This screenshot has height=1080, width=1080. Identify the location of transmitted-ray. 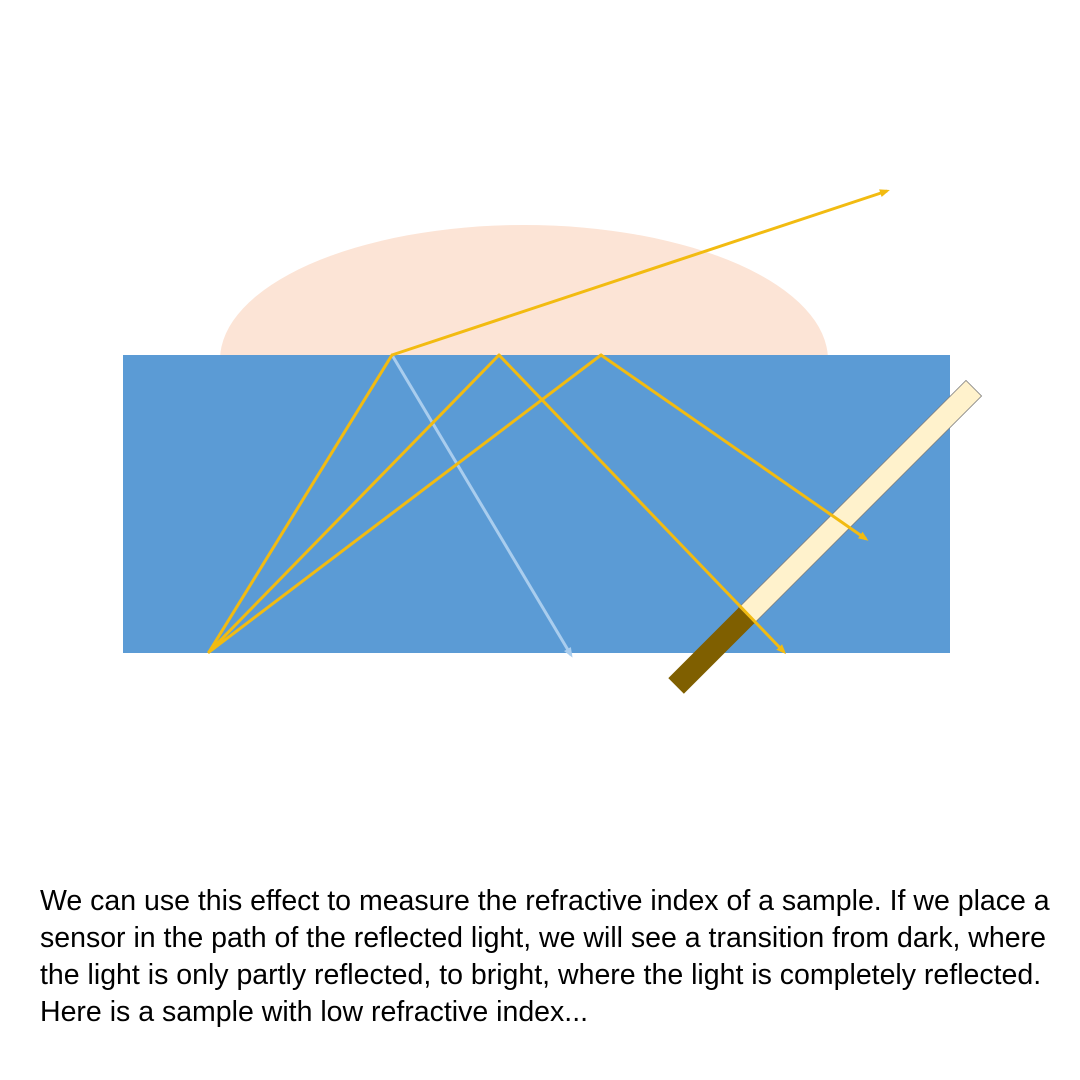
(481, 506).